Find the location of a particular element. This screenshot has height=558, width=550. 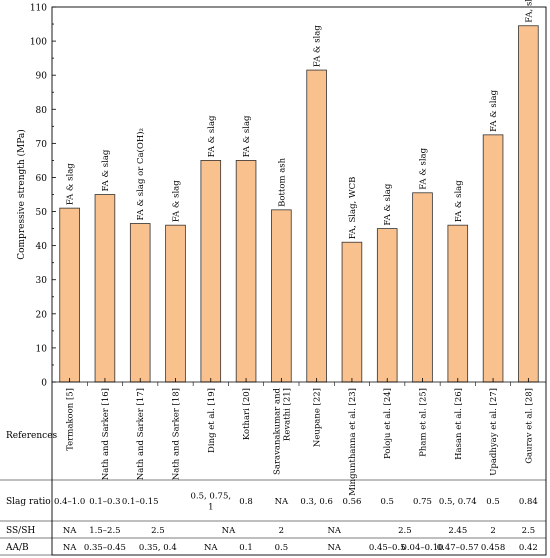

reference-label-group: Mingunthanna et al. [23] is located at coordinates (353, 442).